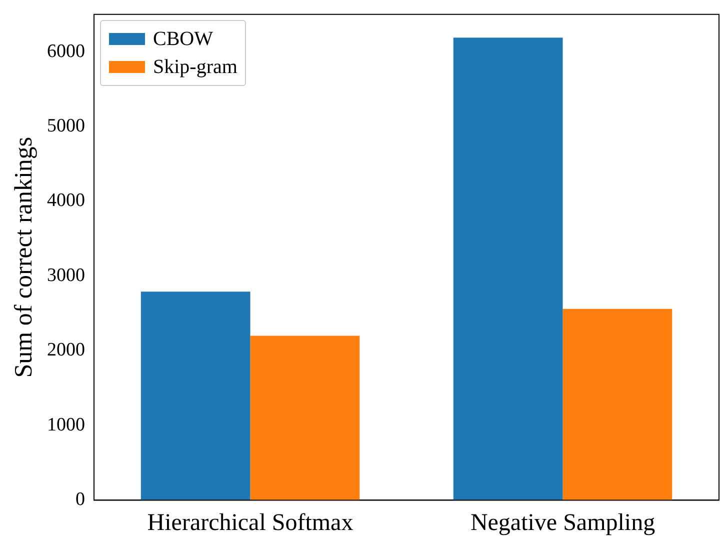 The image size is (721, 545). What do you see at coordinates (66, 51) in the screenshot?
I see `y-tick-label: 6000` at bounding box center [66, 51].